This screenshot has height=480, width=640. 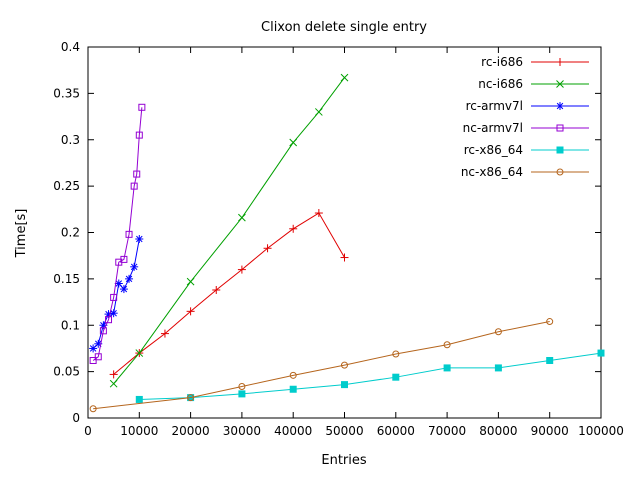 I want to click on chart-title: Clixon delete single entry, so click(x=344, y=27).